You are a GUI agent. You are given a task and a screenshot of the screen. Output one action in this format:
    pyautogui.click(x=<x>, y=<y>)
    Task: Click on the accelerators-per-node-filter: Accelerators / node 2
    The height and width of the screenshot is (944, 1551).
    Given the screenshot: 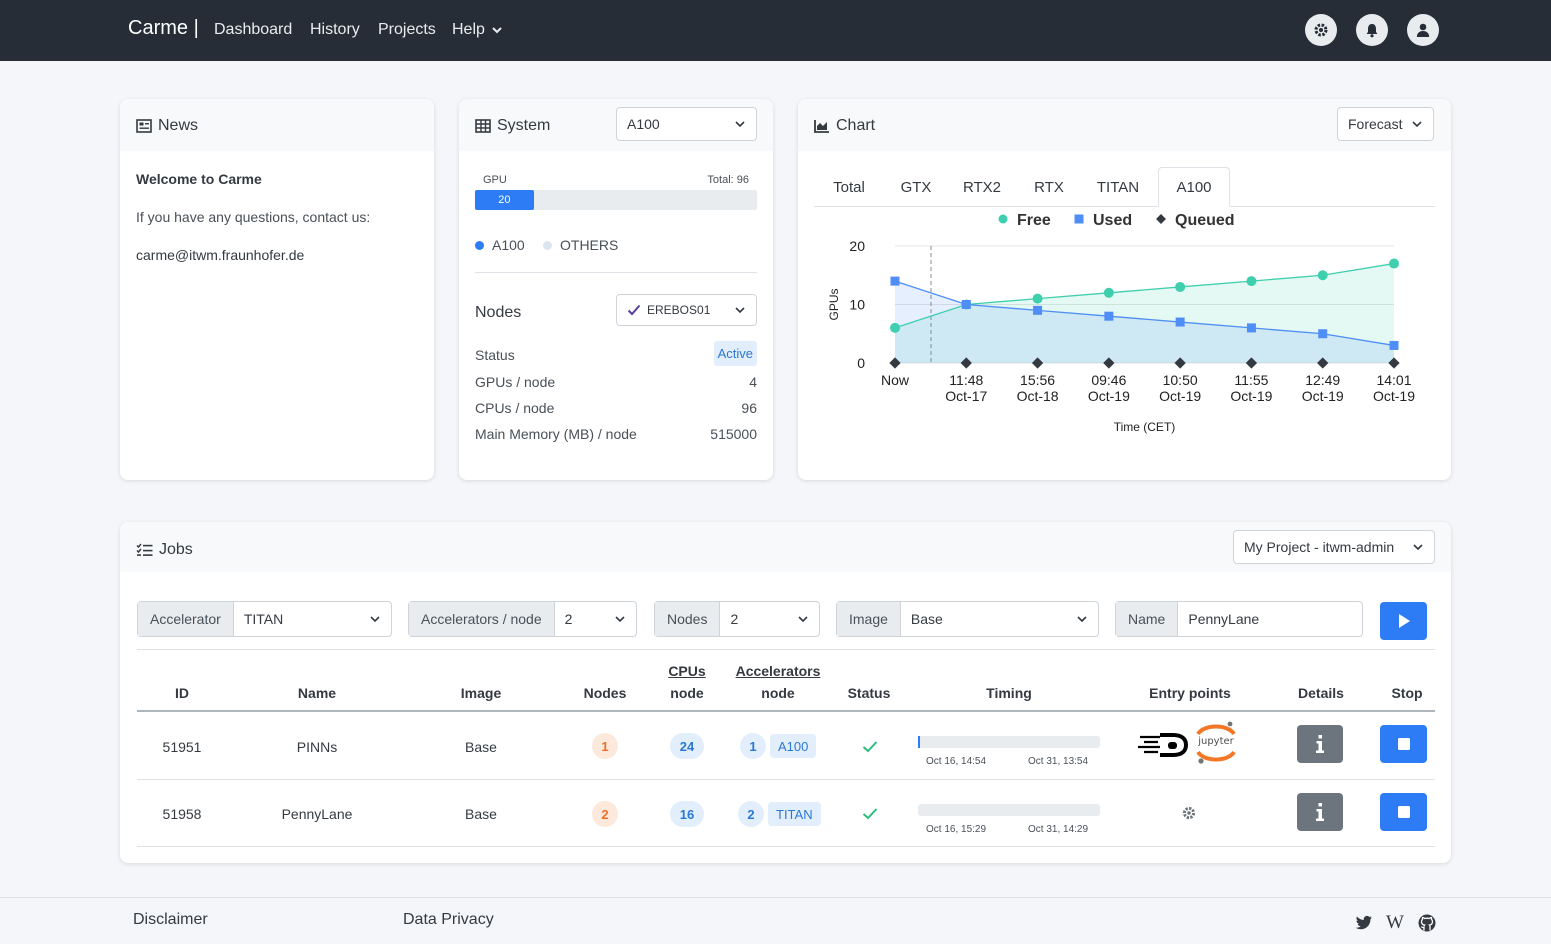 What is the action you would take?
    pyautogui.click(x=522, y=619)
    